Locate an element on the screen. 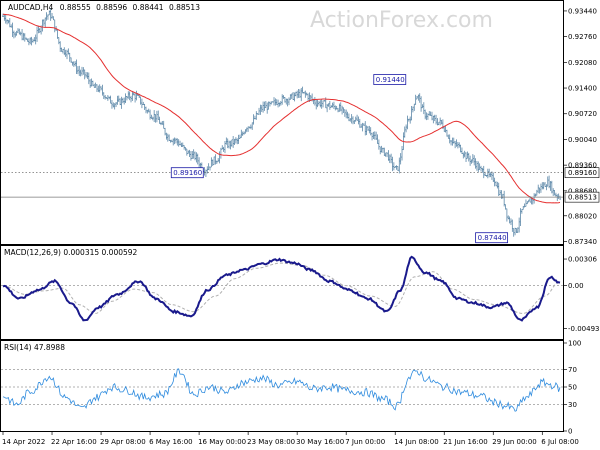  watermark: ActionForex.com is located at coordinates (401, 20).